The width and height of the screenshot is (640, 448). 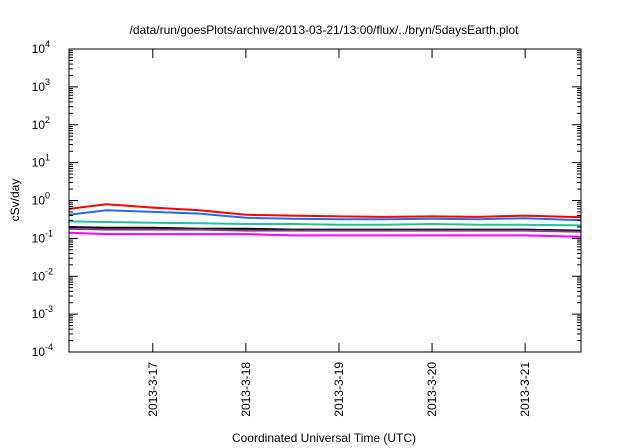 I want to click on x-axis-label: Coordinated Universal Time (UTC), so click(x=324, y=438).